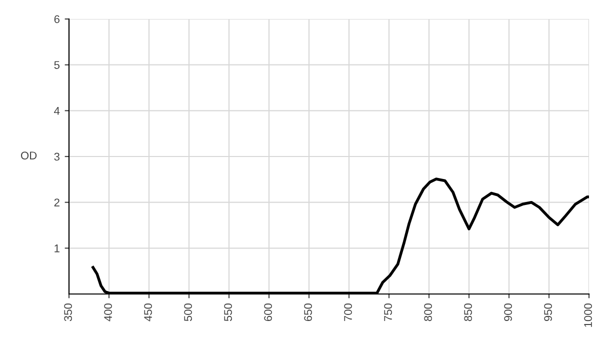 The width and height of the screenshot is (608, 342). Describe the element at coordinates (588, 315) in the screenshot. I see `x-tick-label: 1000` at that location.